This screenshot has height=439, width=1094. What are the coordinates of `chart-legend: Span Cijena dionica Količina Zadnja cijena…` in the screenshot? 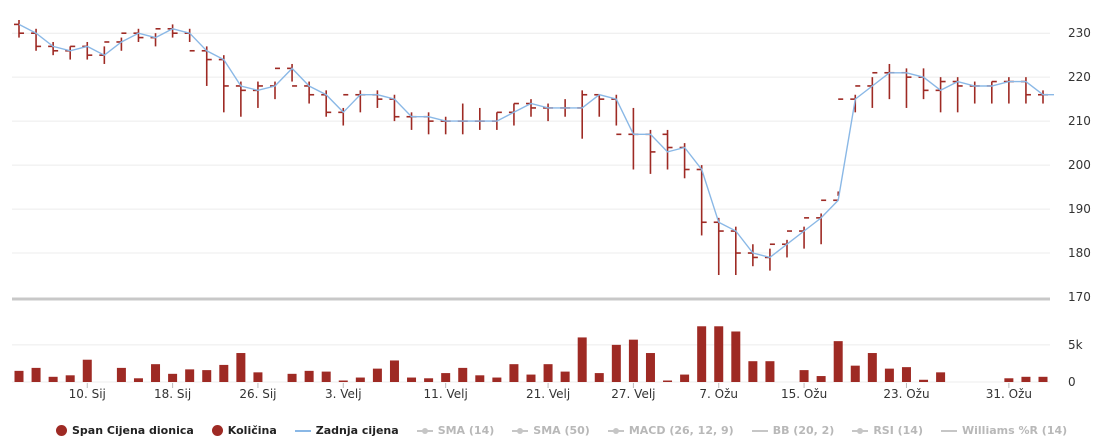 It's located at (561, 430).